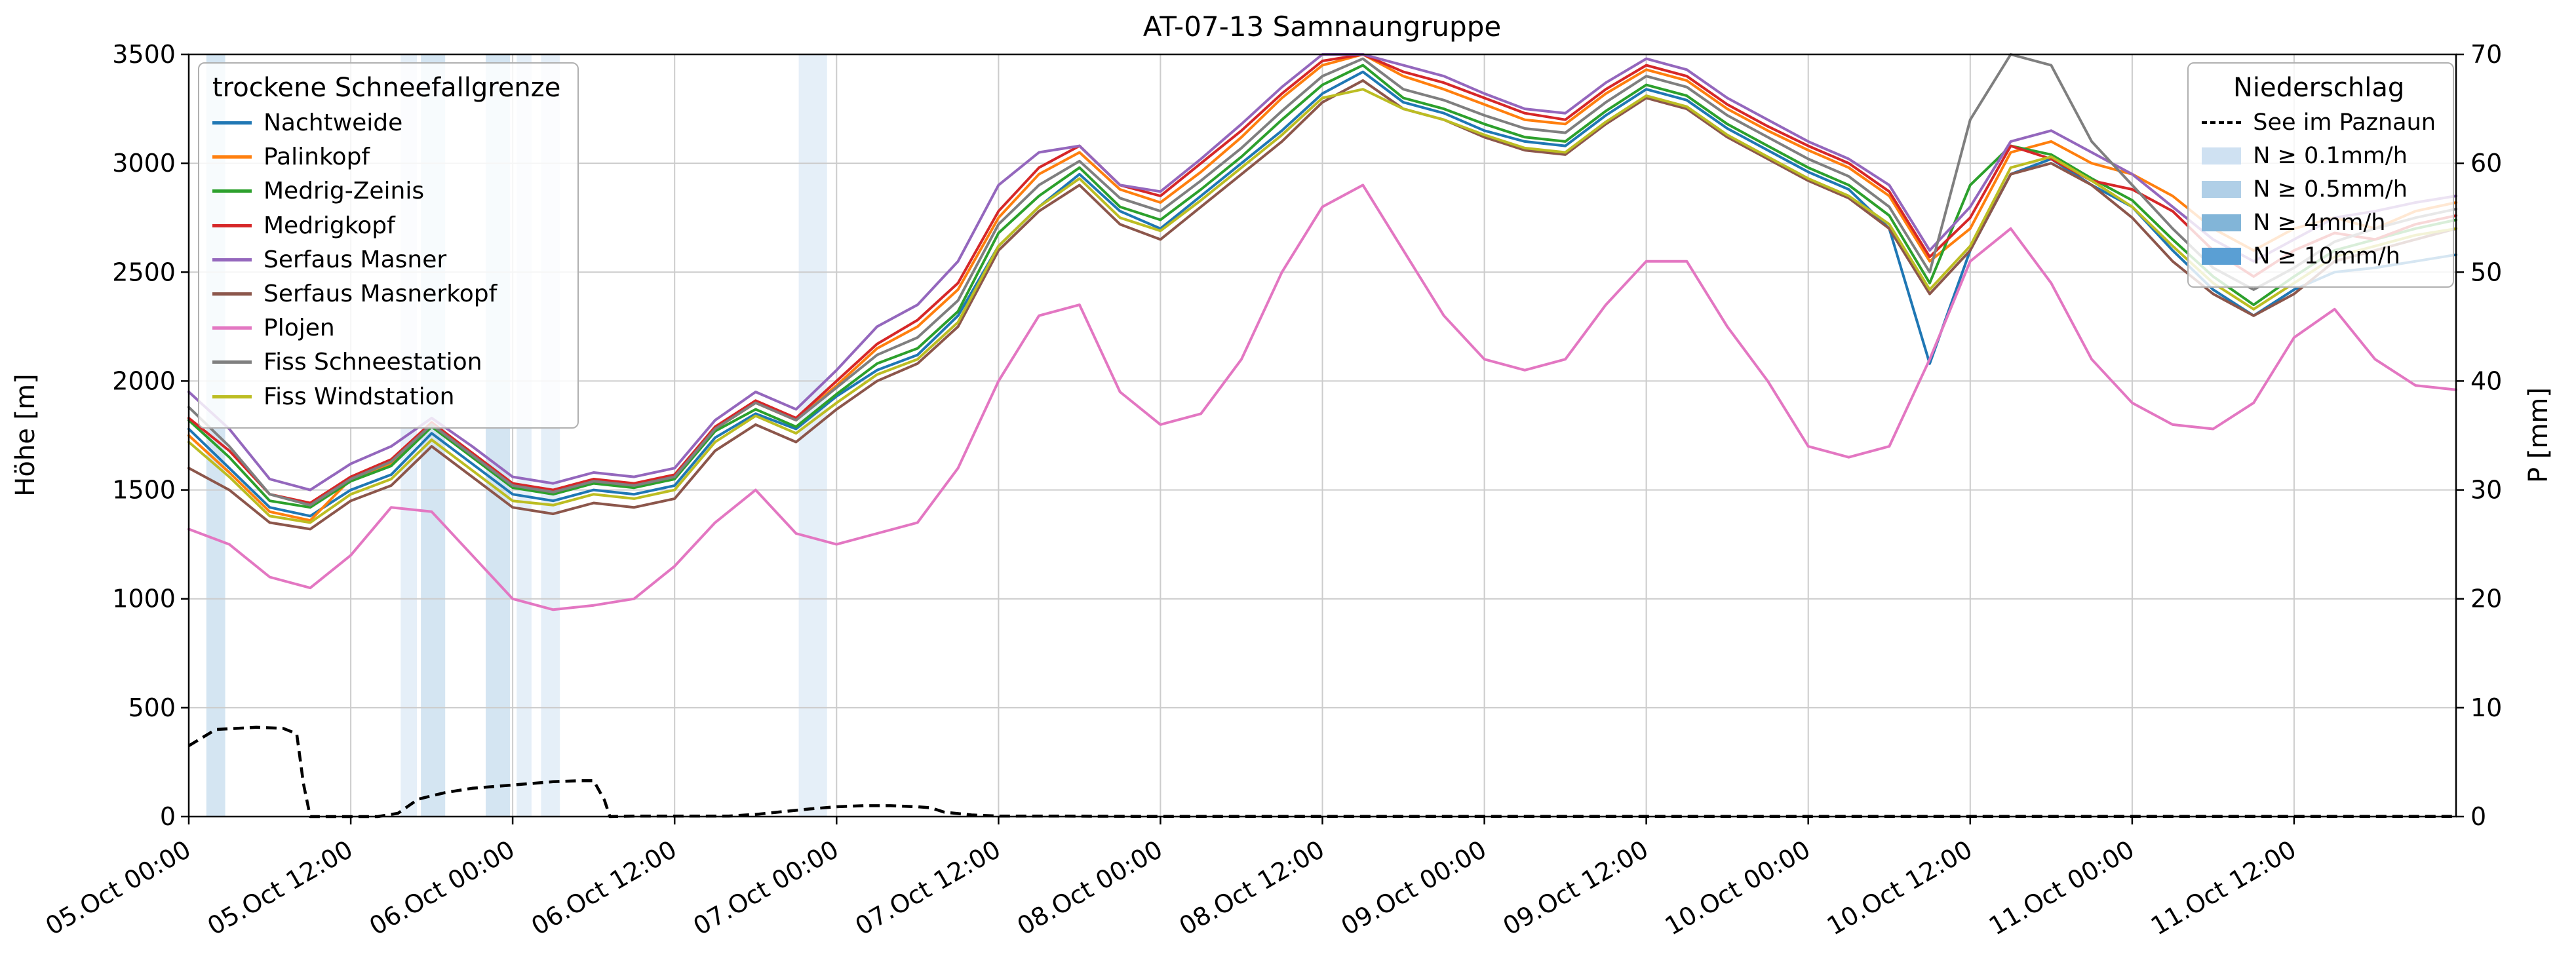 The width and height of the screenshot is (2576, 966). What do you see at coordinates (386, 328) in the screenshot?
I see `legend-item-plojen: Plojen` at bounding box center [386, 328].